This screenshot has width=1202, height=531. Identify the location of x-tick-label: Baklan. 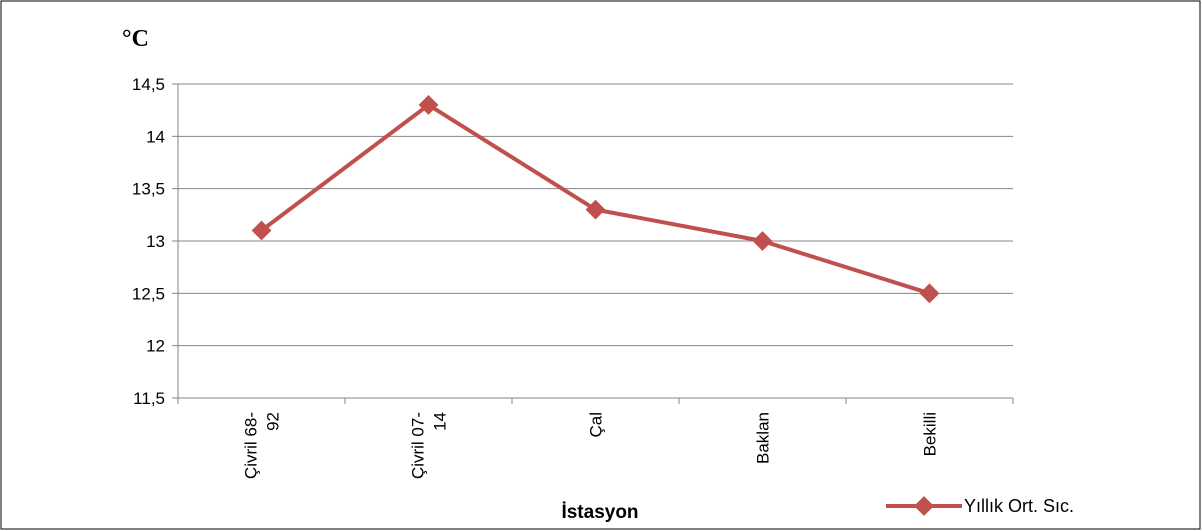
(763, 438).